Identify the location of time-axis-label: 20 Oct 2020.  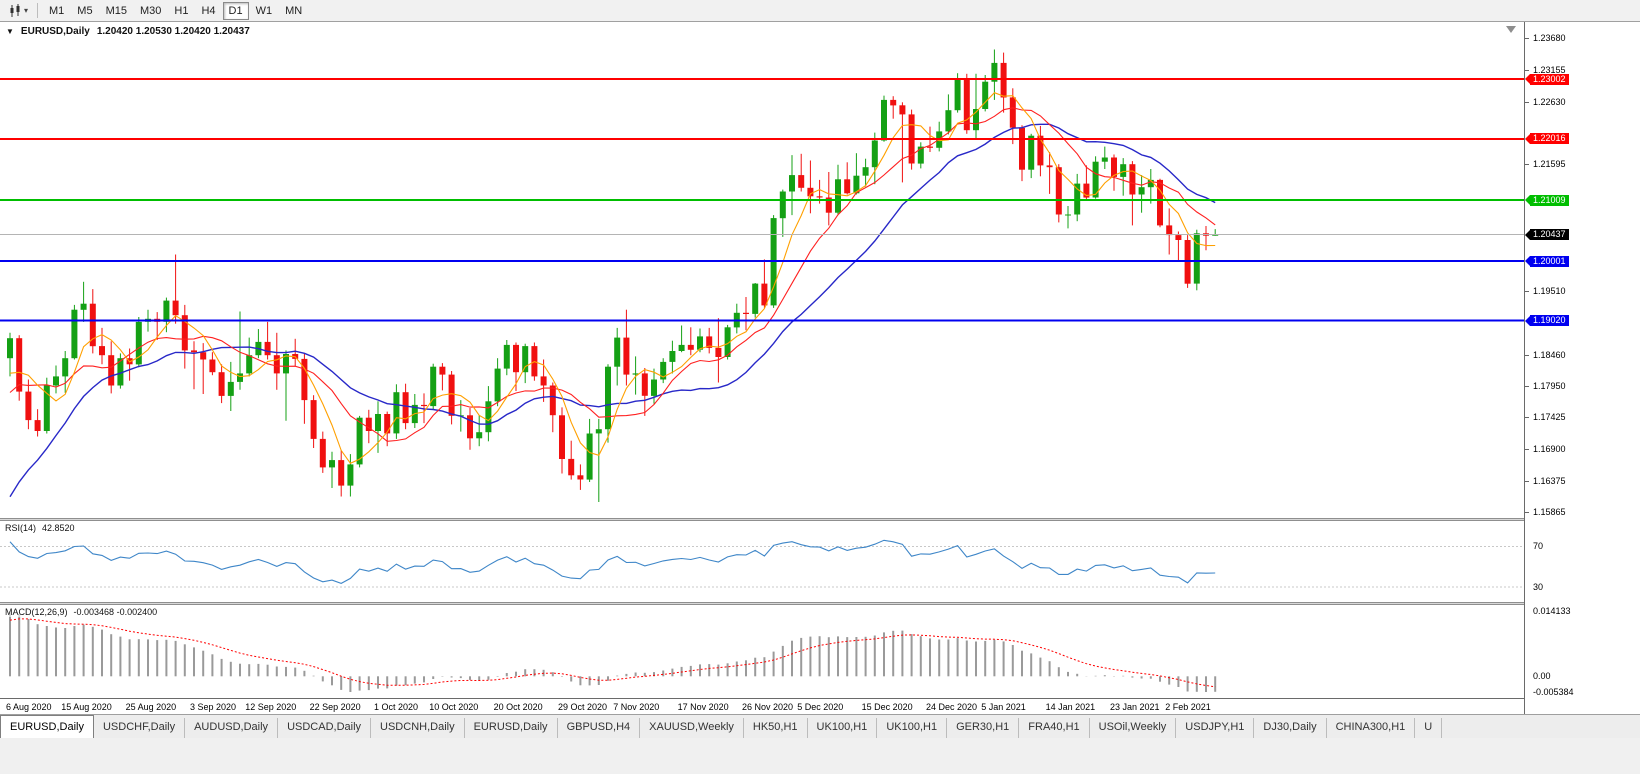
(518, 707).